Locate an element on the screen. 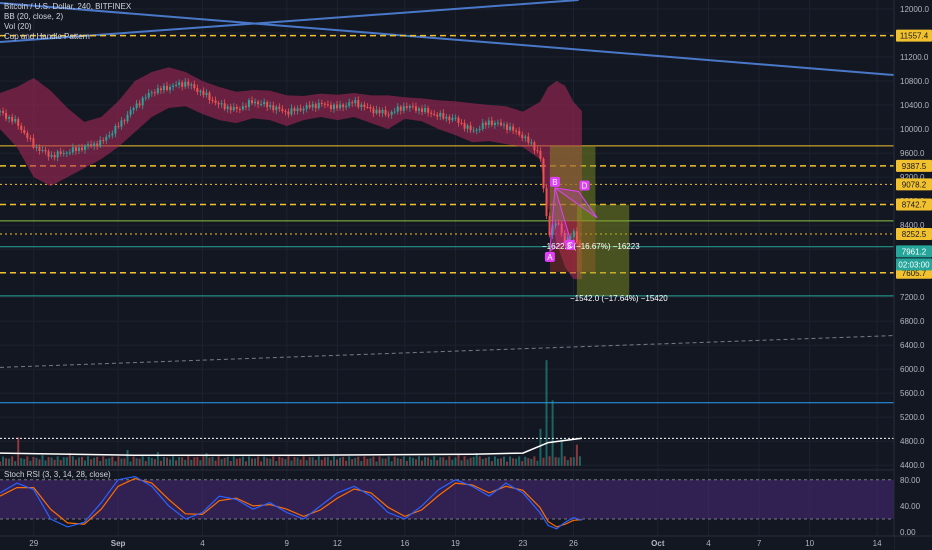  stoch-legend: Stoch RSI (3, 3, 14, 28, close) is located at coordinates (57, 475).